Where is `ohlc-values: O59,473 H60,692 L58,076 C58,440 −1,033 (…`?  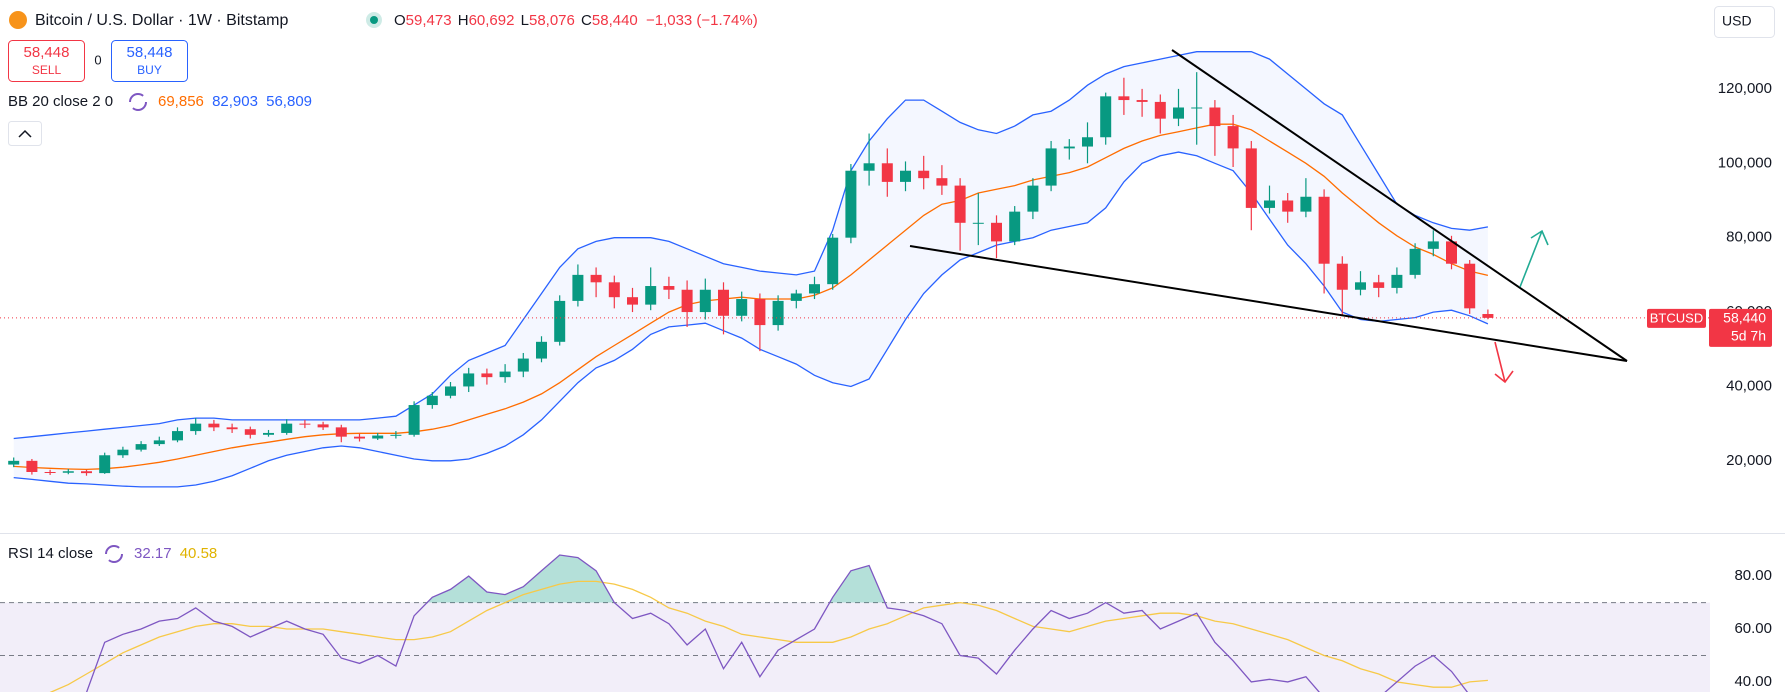
ohlc-values: O59,473 H60,692 L58,076 C58,440 −1,033 (… is located at coordinates (576, 20).